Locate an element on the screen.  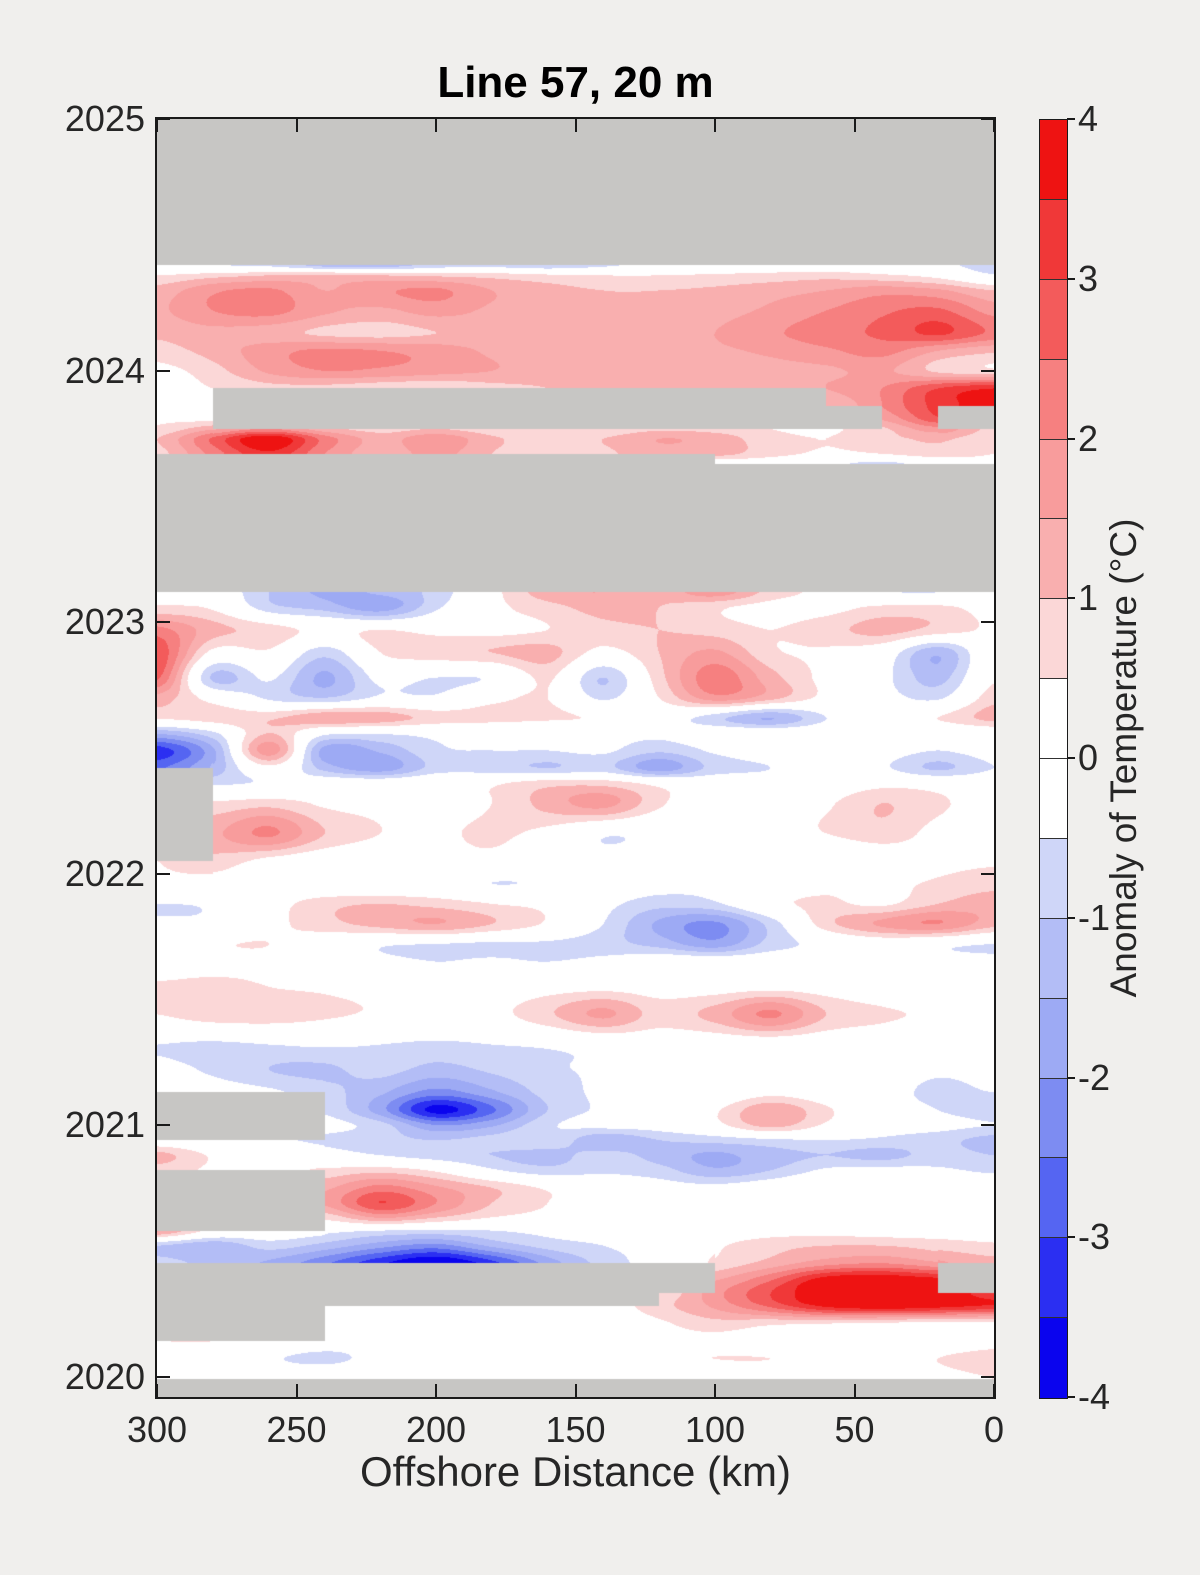
colorbar is located at coordinates (1053, 759).